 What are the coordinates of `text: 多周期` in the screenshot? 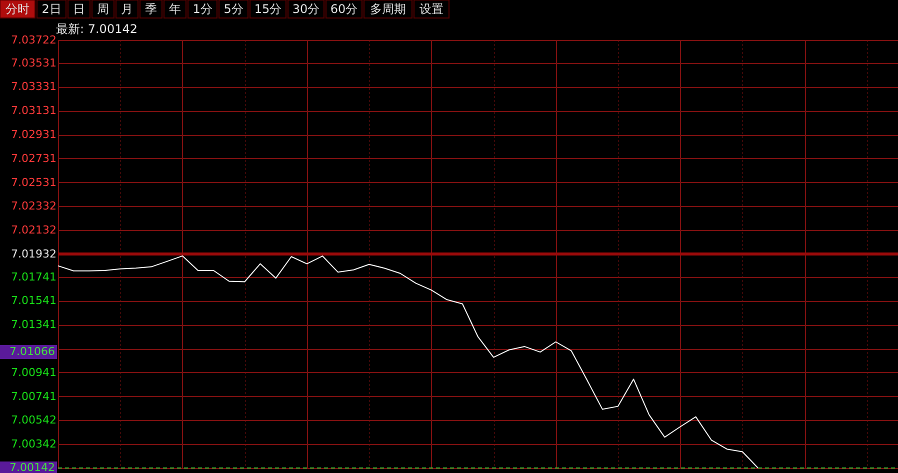 It's located at (388, 9).